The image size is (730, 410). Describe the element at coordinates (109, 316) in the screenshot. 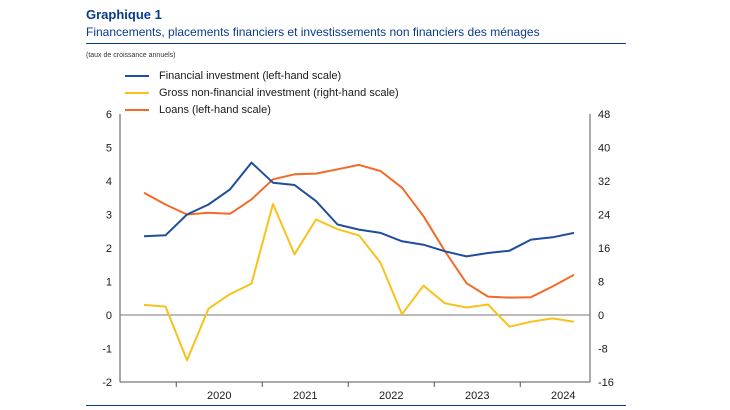

I see `y-left-tick-label: 0` at that location.